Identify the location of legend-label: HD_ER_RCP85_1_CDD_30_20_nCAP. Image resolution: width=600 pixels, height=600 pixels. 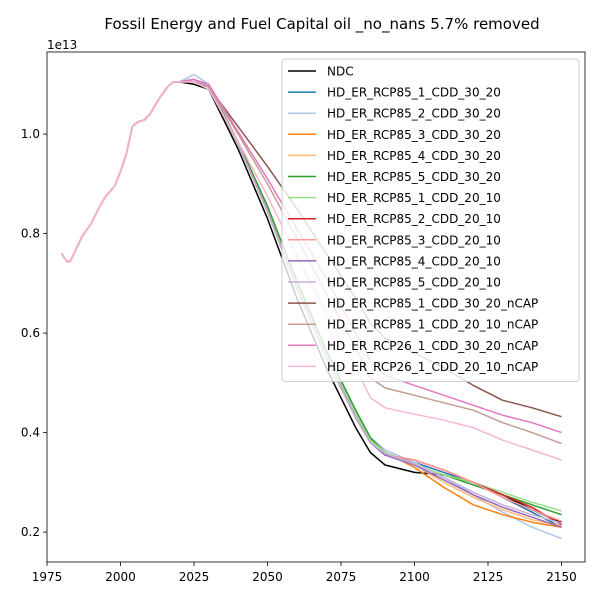
(432, 304).